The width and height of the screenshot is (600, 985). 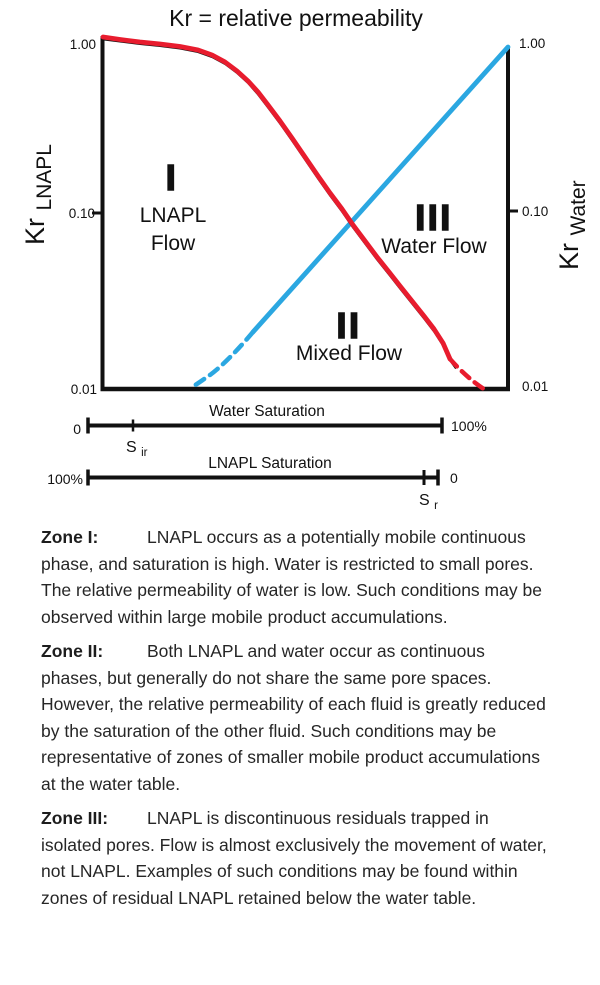 I want to click on water-curve-dashed, so click(x=221, y=360).